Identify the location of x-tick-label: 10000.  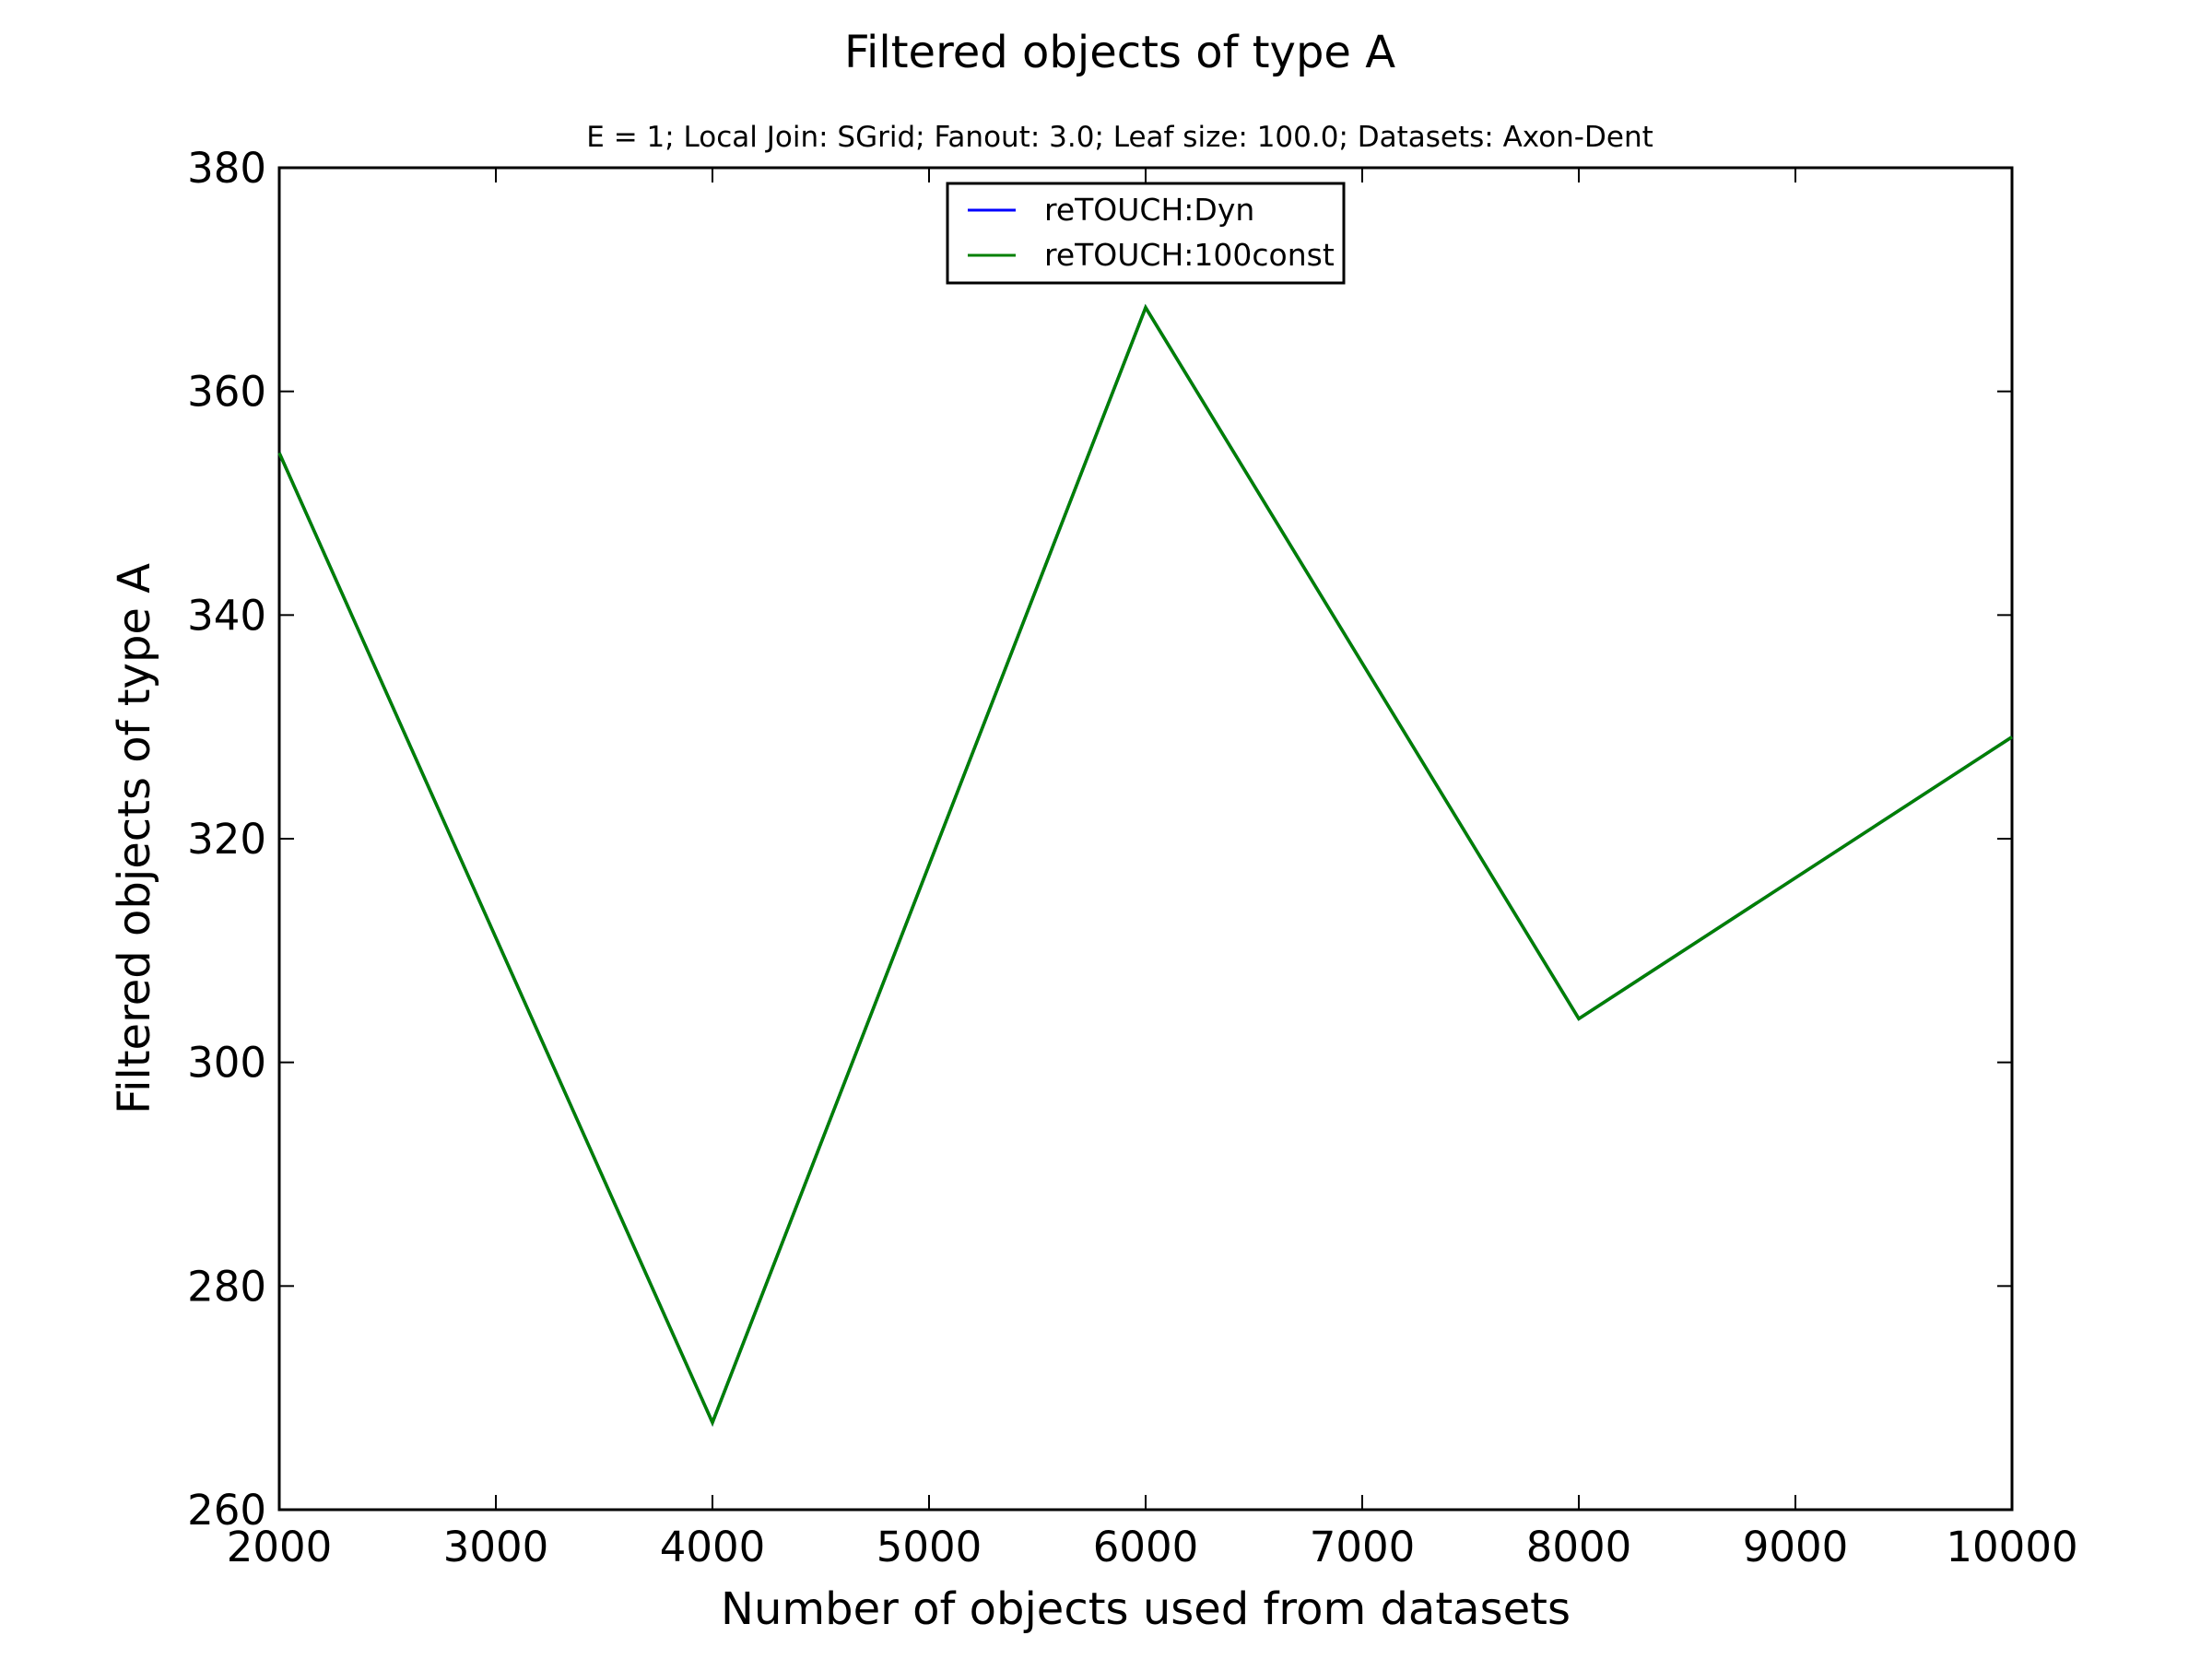
(2011, 1547).